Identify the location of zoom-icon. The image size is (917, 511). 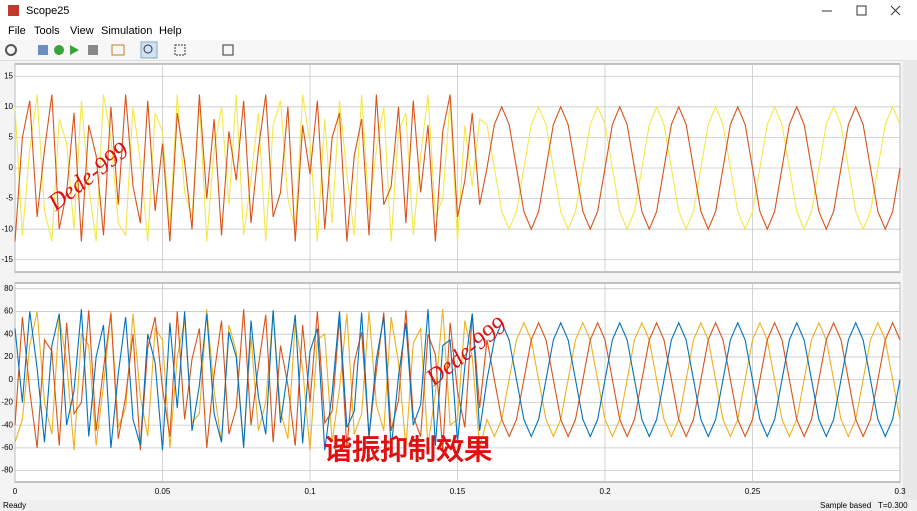
(148, 49).